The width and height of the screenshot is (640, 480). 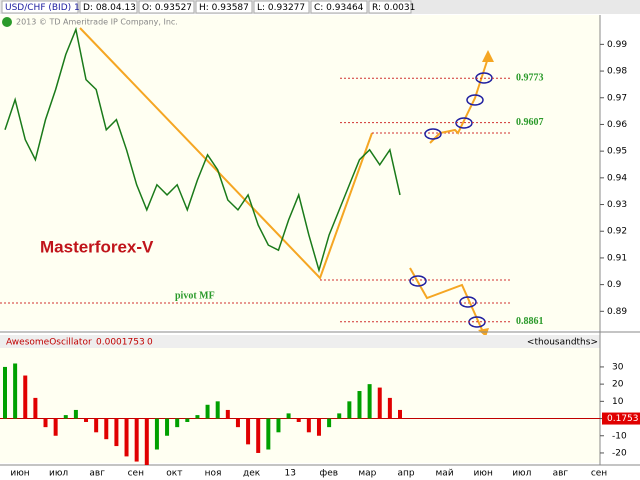 What do you see at coordinates (614, 285) in the screenshot?
I see `y-tick-label: 0.9` at bounding box center [614, 285].